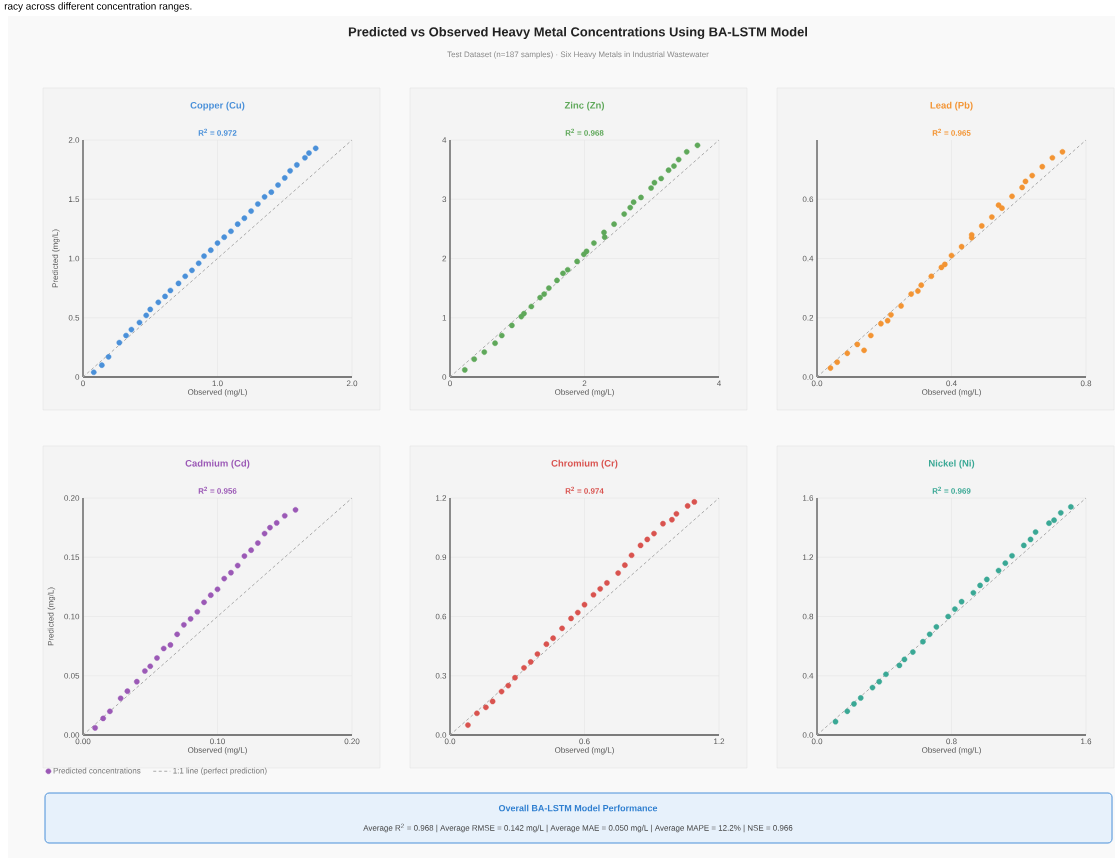  I want to click on text: Overall BA-LSTM Model Performance, so click(578, 808).